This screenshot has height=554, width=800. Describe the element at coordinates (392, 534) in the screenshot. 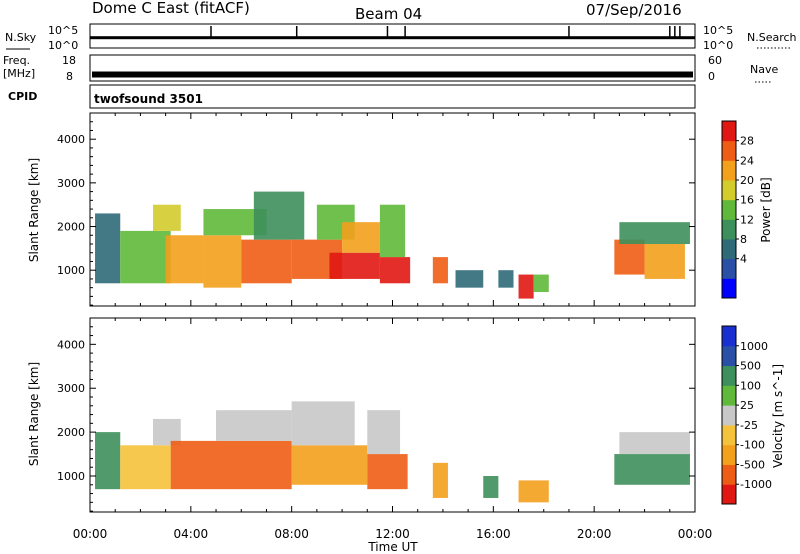

I see `x-tick-label-3: 12:00` at that location.